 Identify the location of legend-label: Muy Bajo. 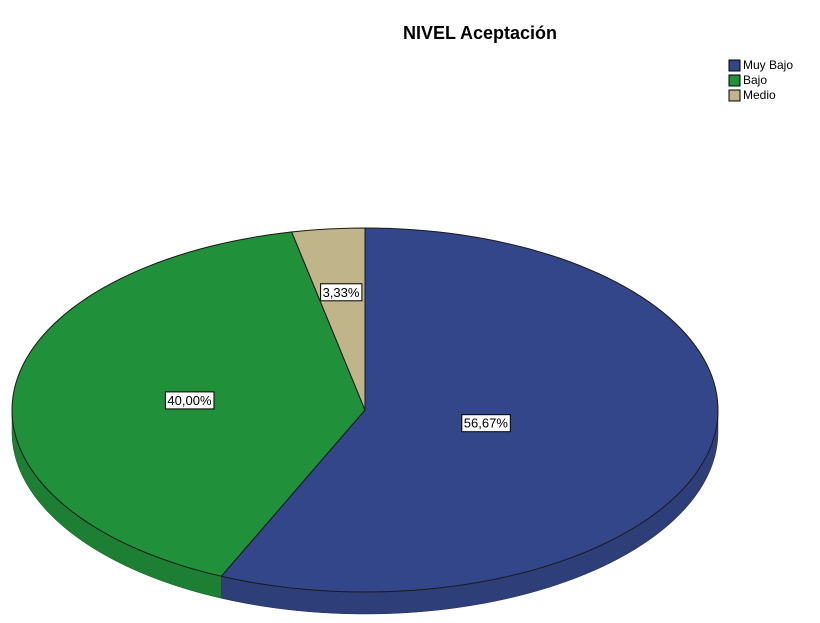
(768, 65).